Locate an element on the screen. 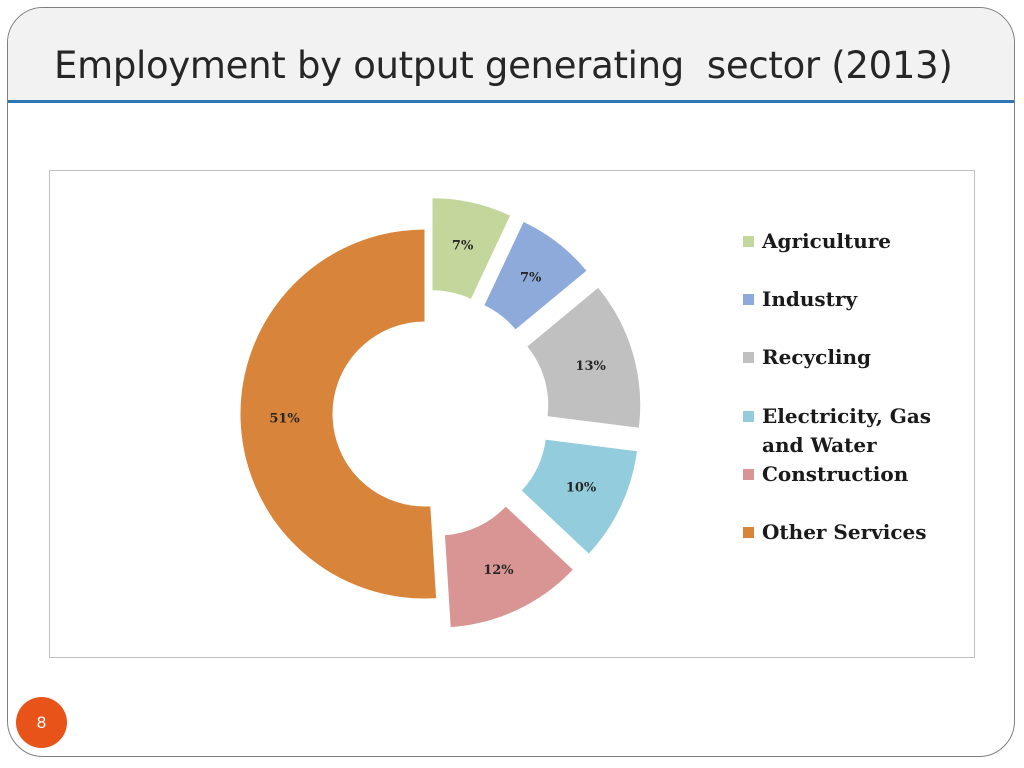  slice-electricity-gas-water is located at coordinates (579, 496).